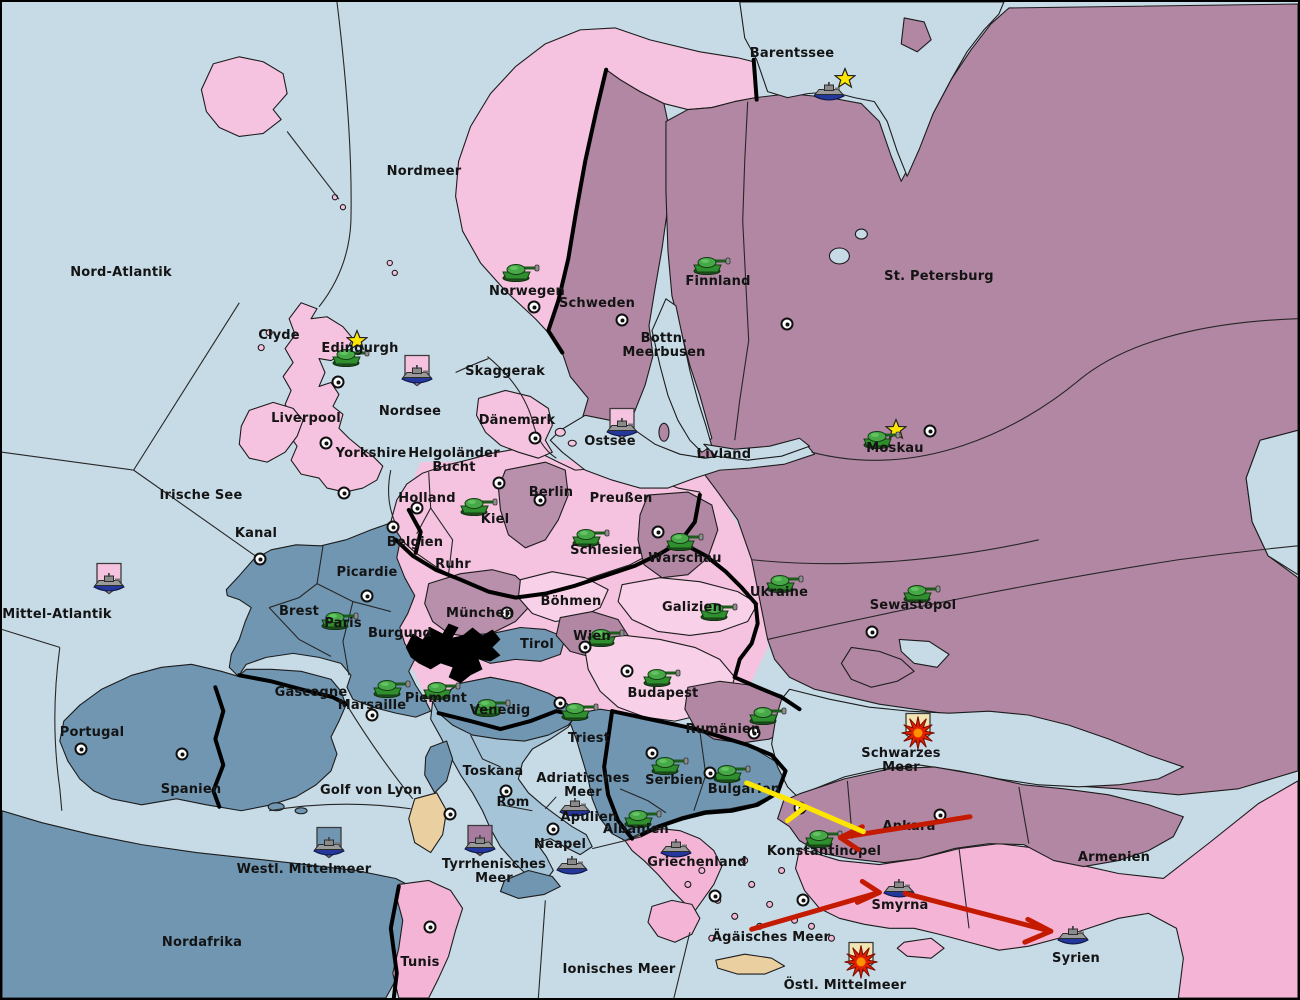  I want to click on anatolia-regions, so click(1006, 882).